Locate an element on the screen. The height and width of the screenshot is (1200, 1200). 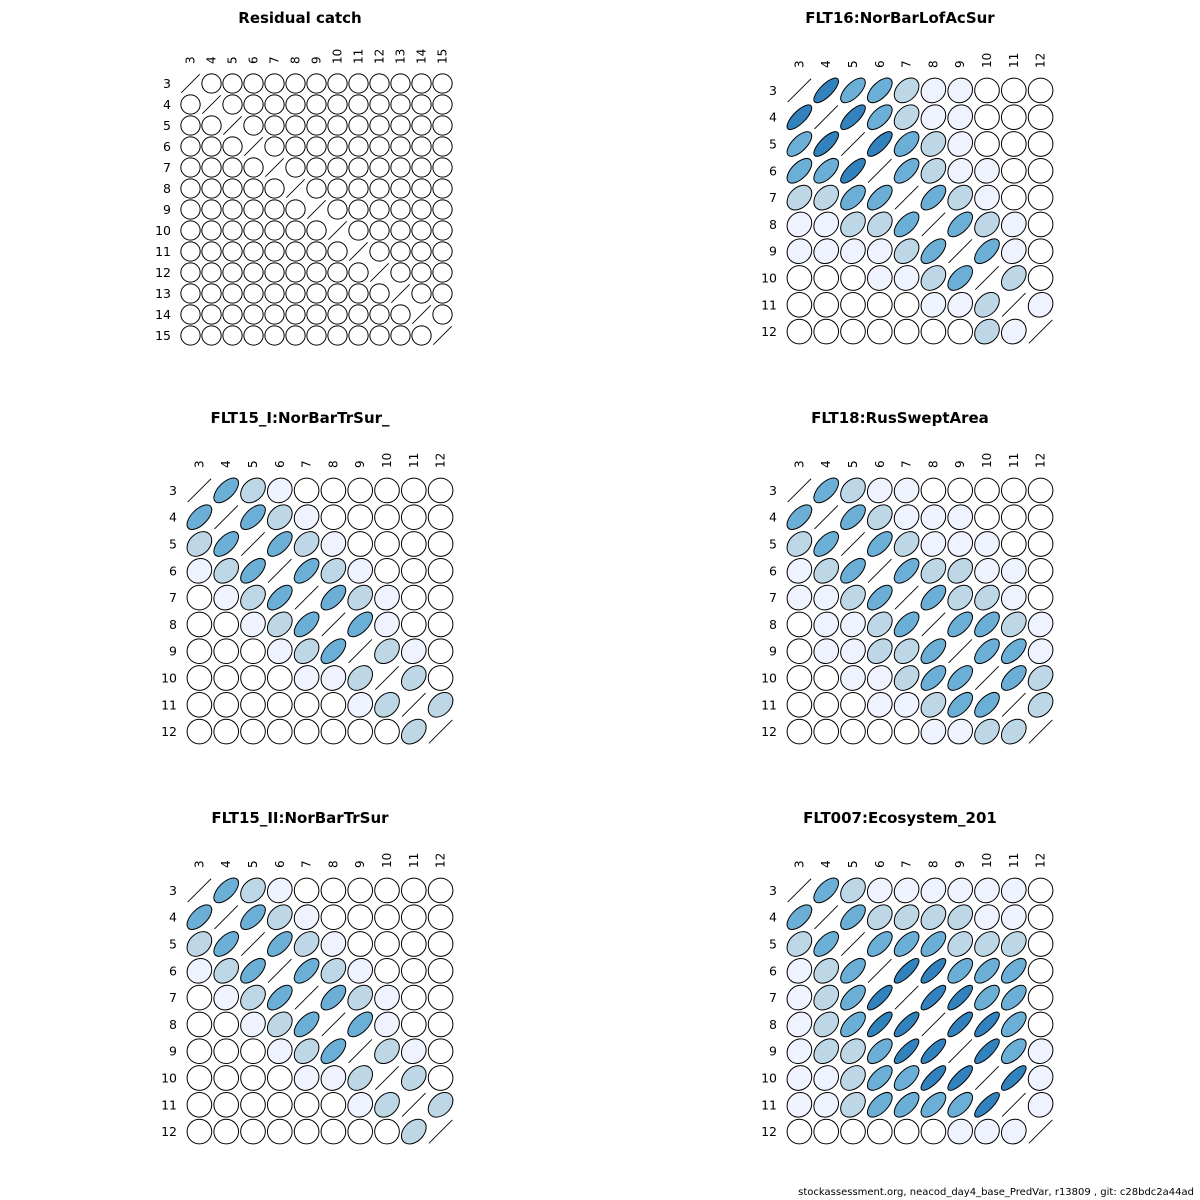
row-age-label: 12 is located at coordinates (169, 731).